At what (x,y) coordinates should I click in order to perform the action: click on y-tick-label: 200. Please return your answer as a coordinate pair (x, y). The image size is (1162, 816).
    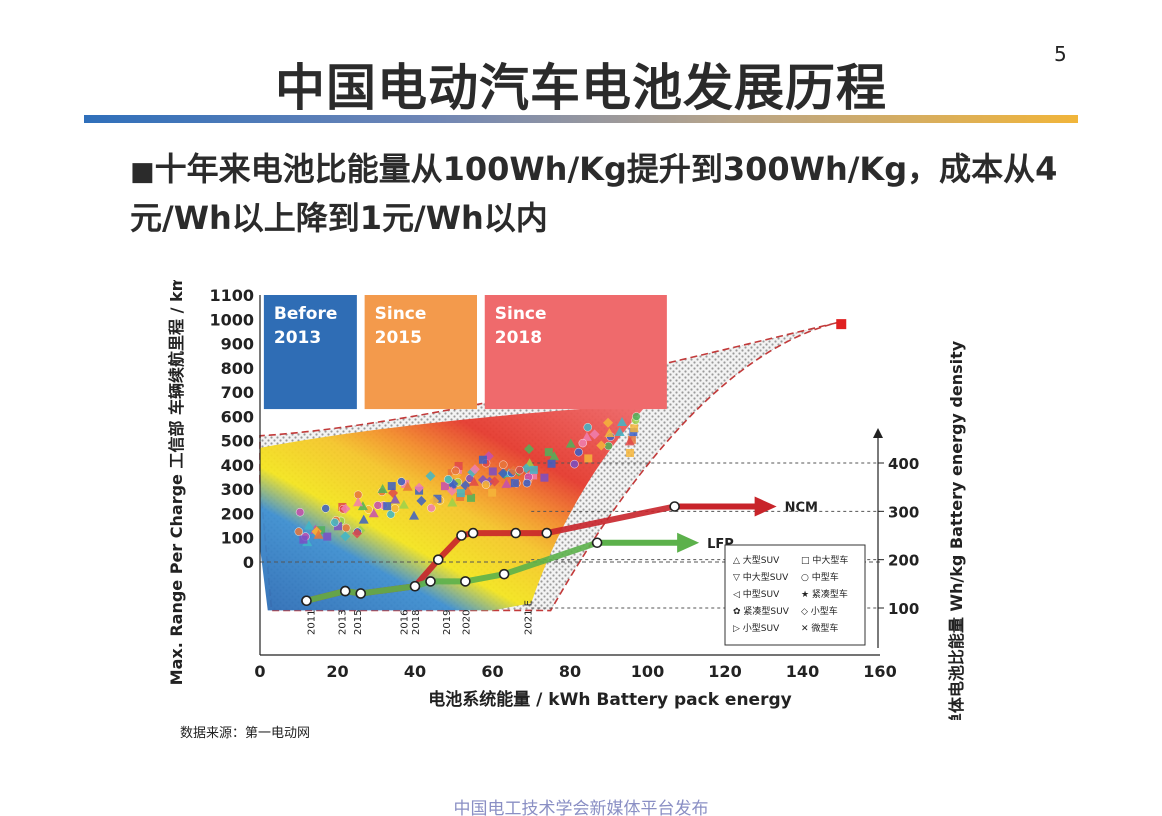
    Looking at the image, I should click on (237, 513).